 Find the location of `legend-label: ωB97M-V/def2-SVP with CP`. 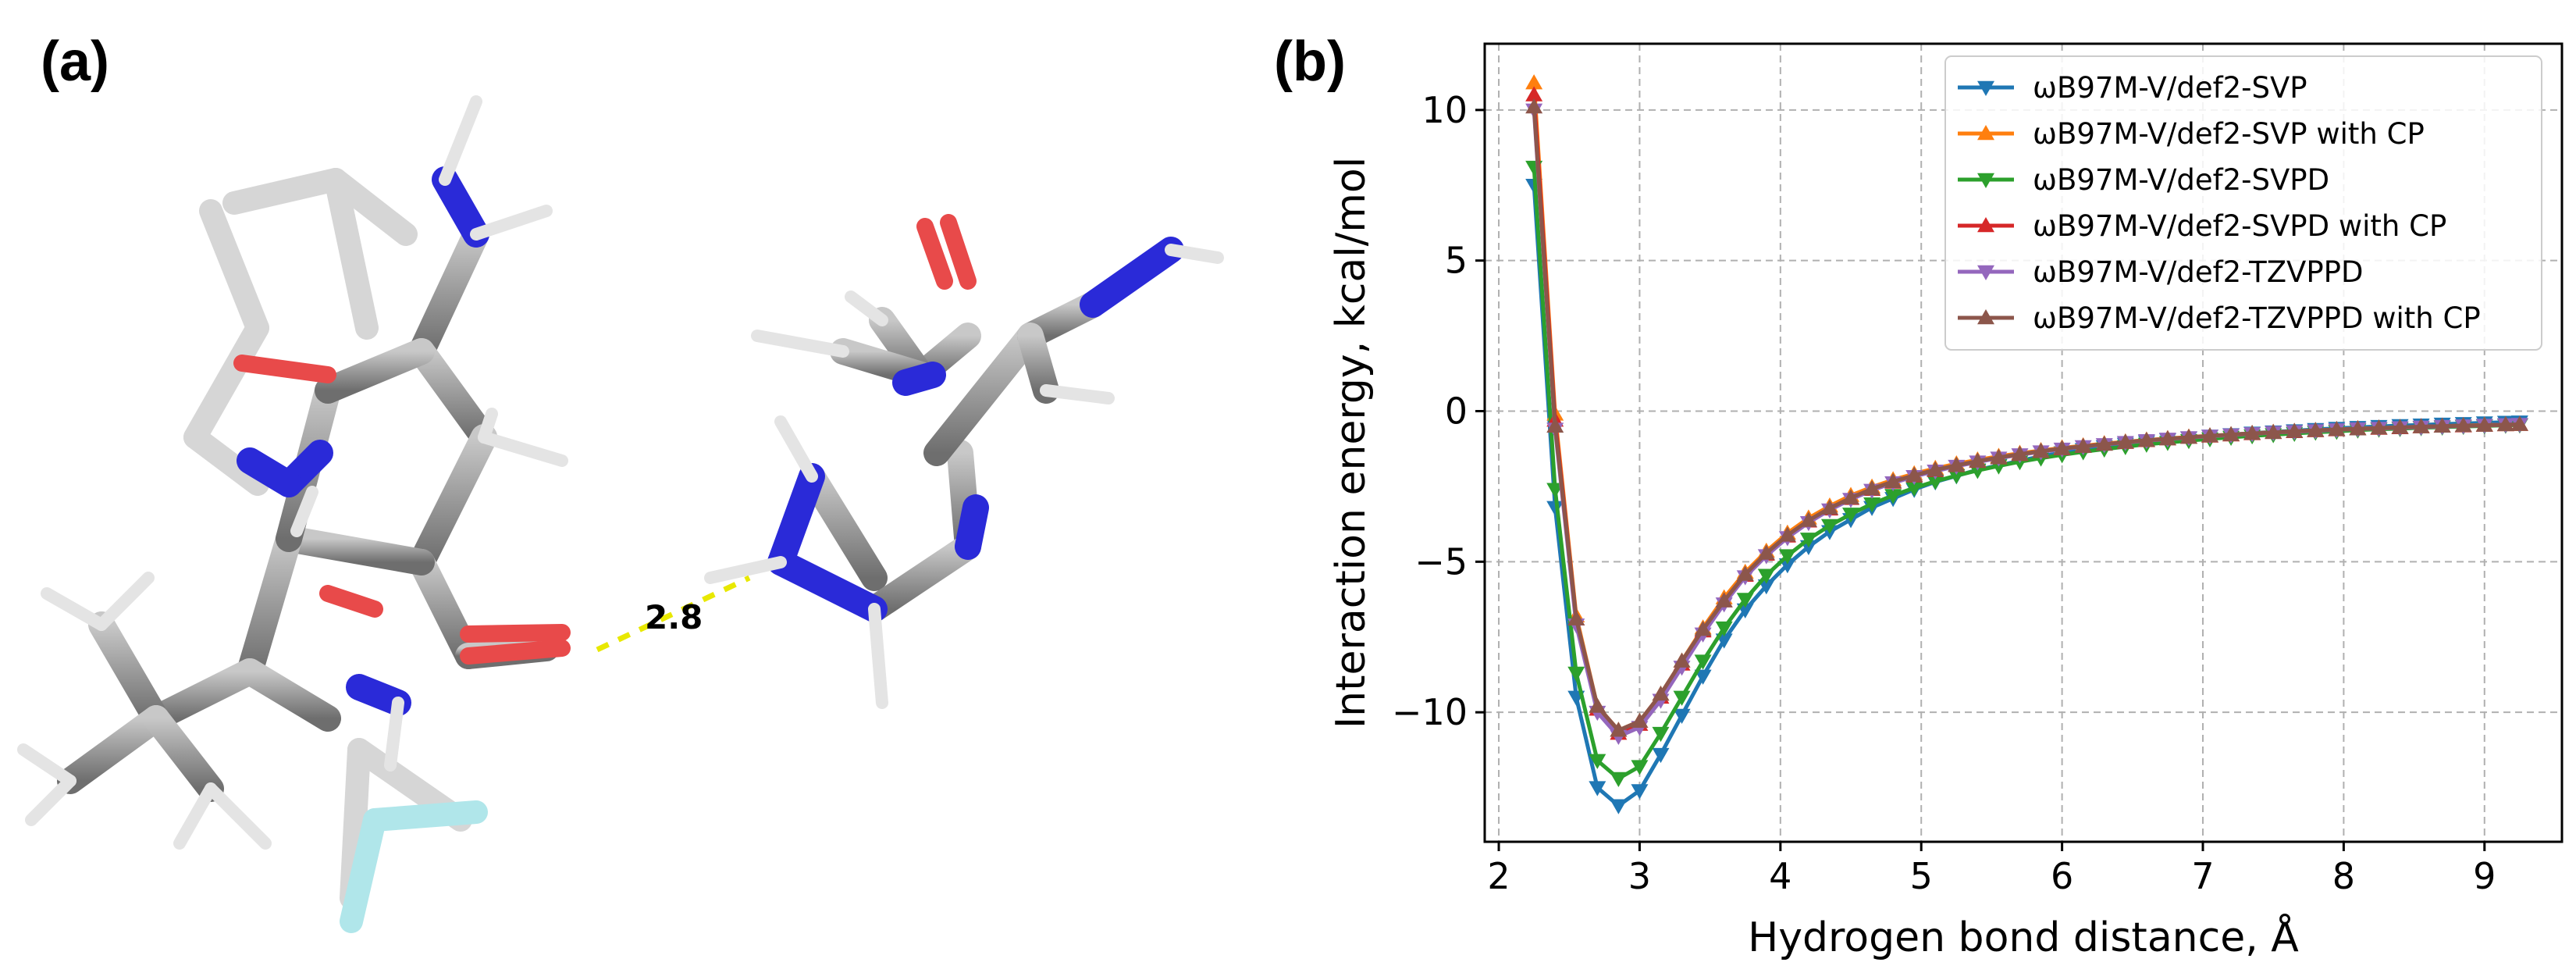

legend-label: ωB97M-V/def2-SVP with CP is located at coordinates (2229, 134).